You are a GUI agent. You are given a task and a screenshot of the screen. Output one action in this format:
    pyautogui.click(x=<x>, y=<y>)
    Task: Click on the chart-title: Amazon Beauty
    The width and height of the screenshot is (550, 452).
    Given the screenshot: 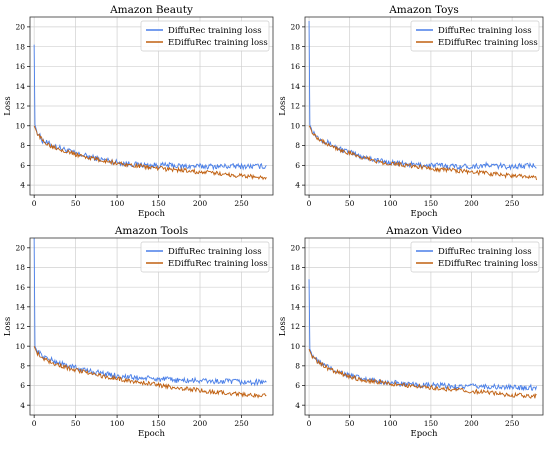 What is the action you would take?
    pyautogui.click(x=151, y=10)
    